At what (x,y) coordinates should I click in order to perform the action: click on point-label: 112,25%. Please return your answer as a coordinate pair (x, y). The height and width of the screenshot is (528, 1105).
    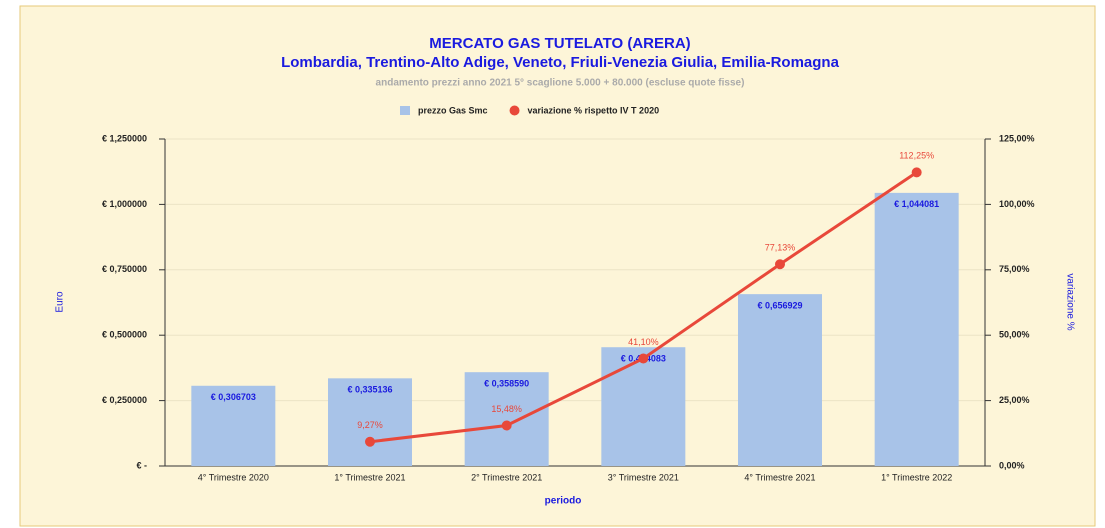
    Looking at the image, I should click on (916, 156).